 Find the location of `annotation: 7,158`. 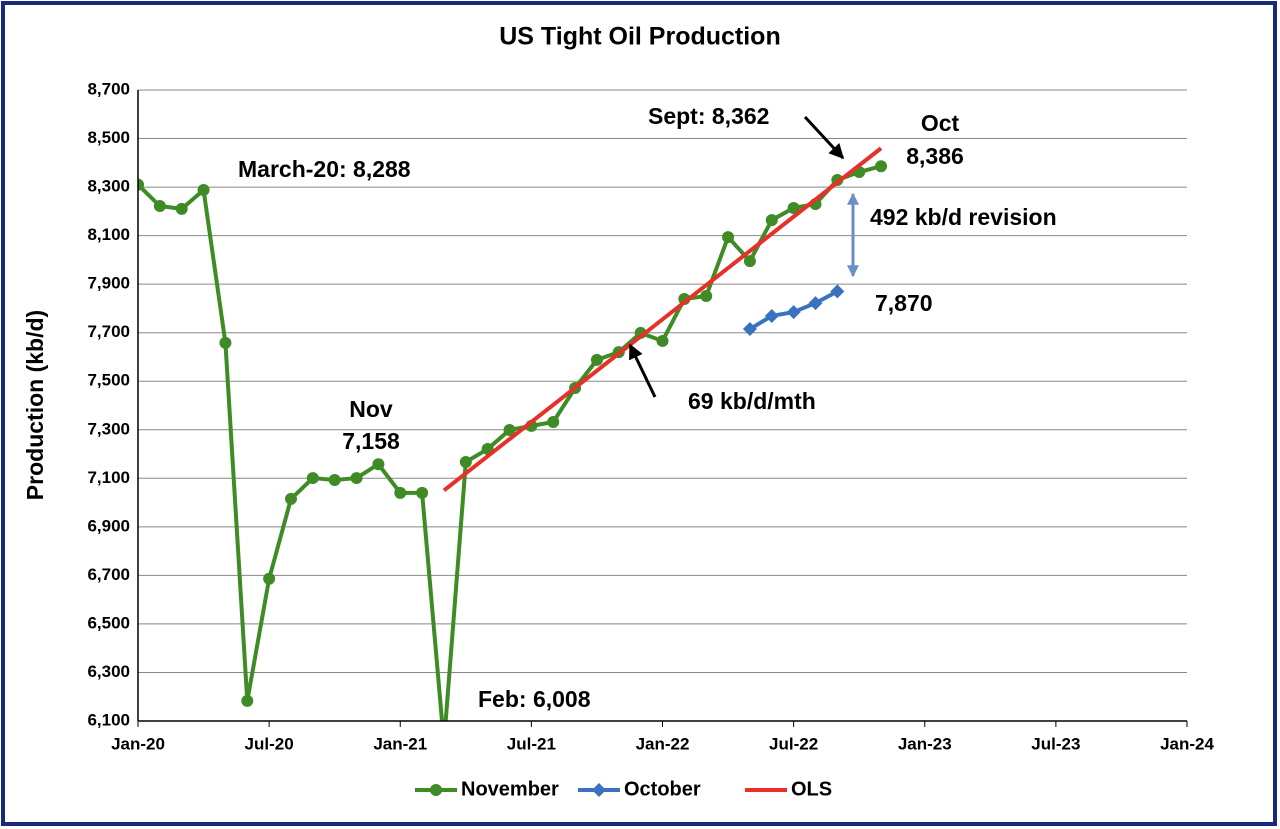

annotation: 7,158 is located at coordinates (371, 441).